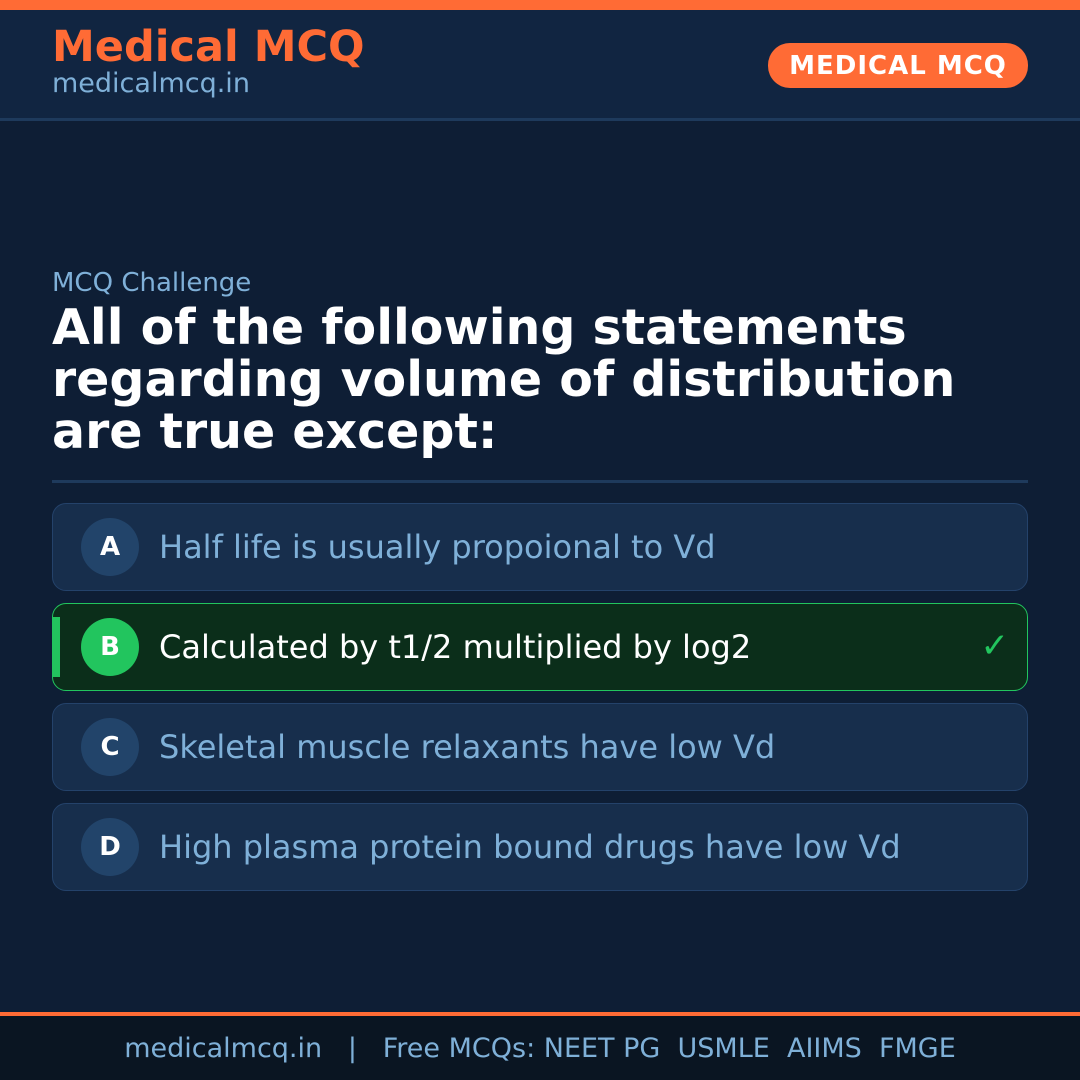  Describe the element at coordinates (540, 481) in the screenshot. I see `divider` at that location.